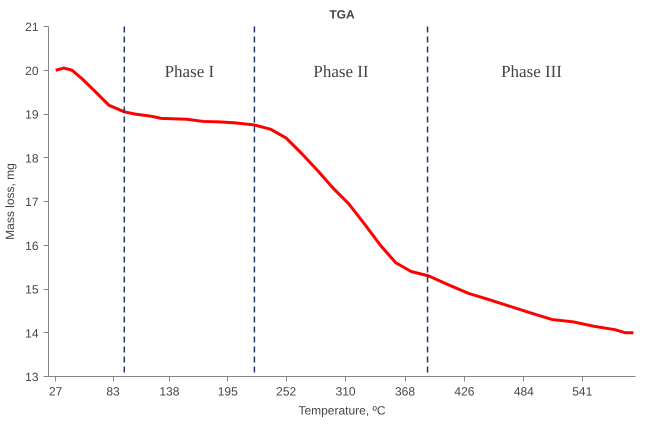 This screenshot has width=656, height=428. What do you see at coordinates (346, 391) in the screenshot?
I see `x-tick-label: 310` at bounding box center [346, 391].